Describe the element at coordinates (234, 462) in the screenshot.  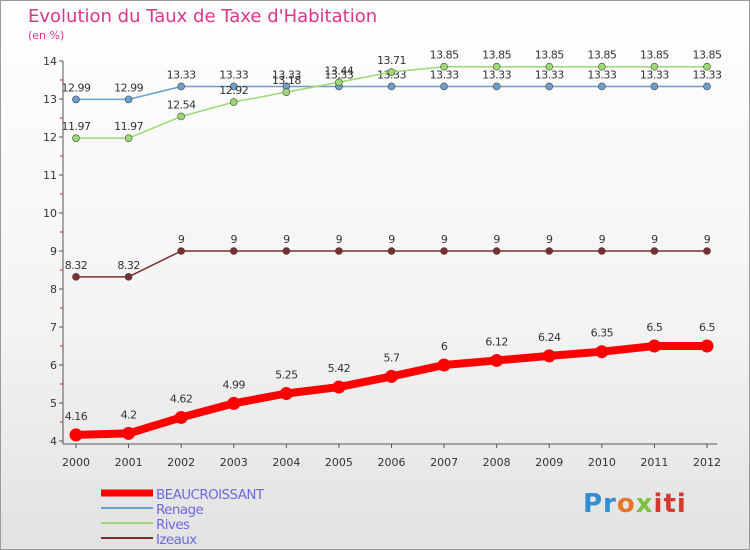
I see `x-tick-label: 2003` at that location.